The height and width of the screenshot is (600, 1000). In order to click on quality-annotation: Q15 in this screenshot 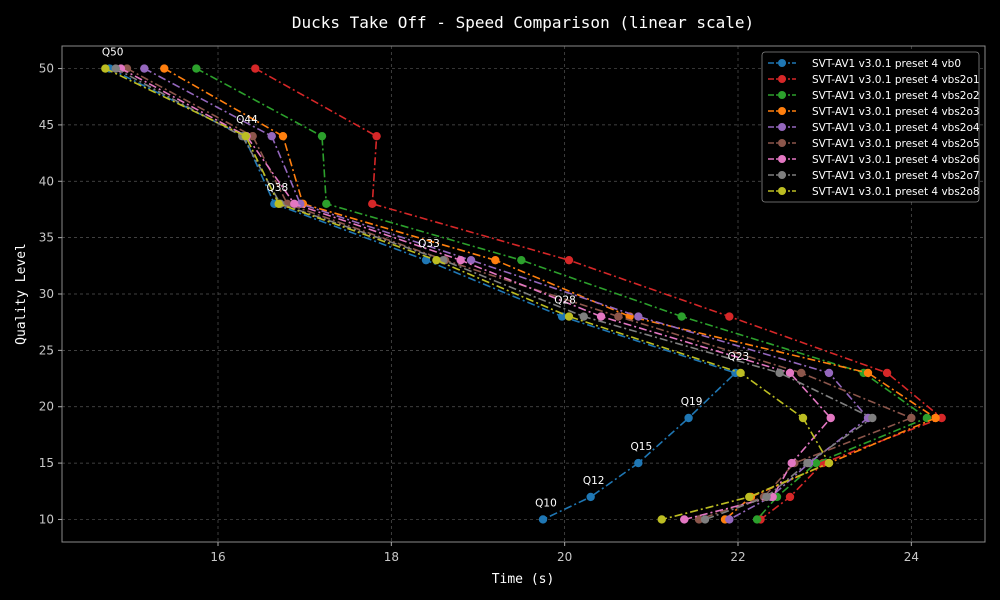, I will do `click(642, 447)`.